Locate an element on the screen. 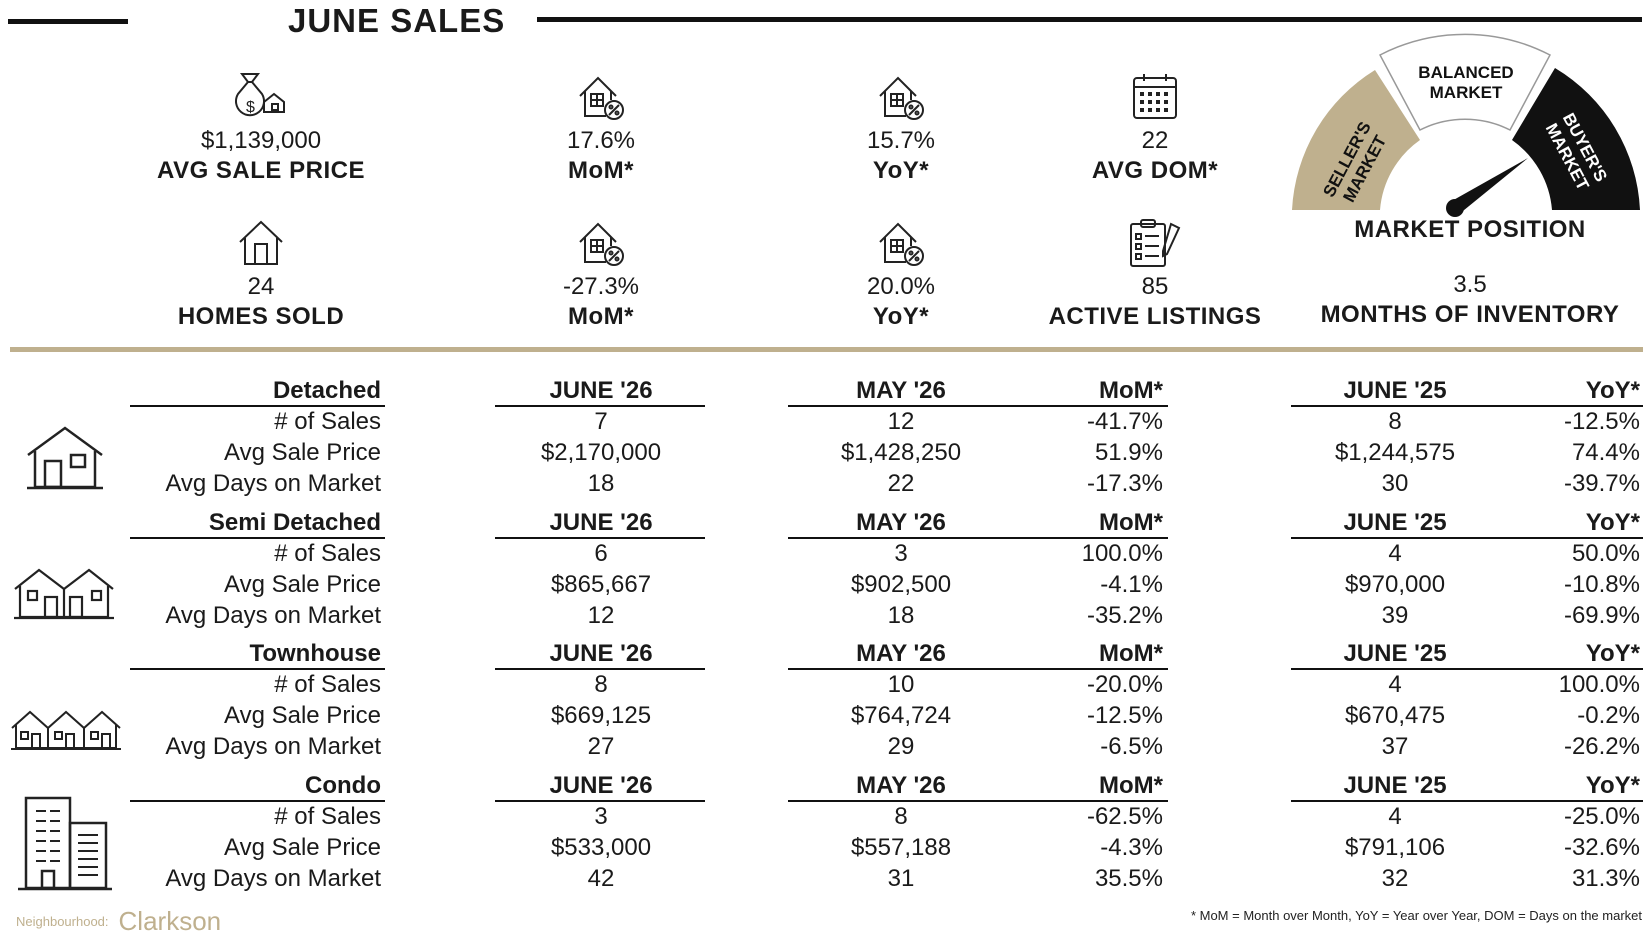  neighbourhood-footer: Neighbourhood: Clarkson is located at coordinates (118, 921).